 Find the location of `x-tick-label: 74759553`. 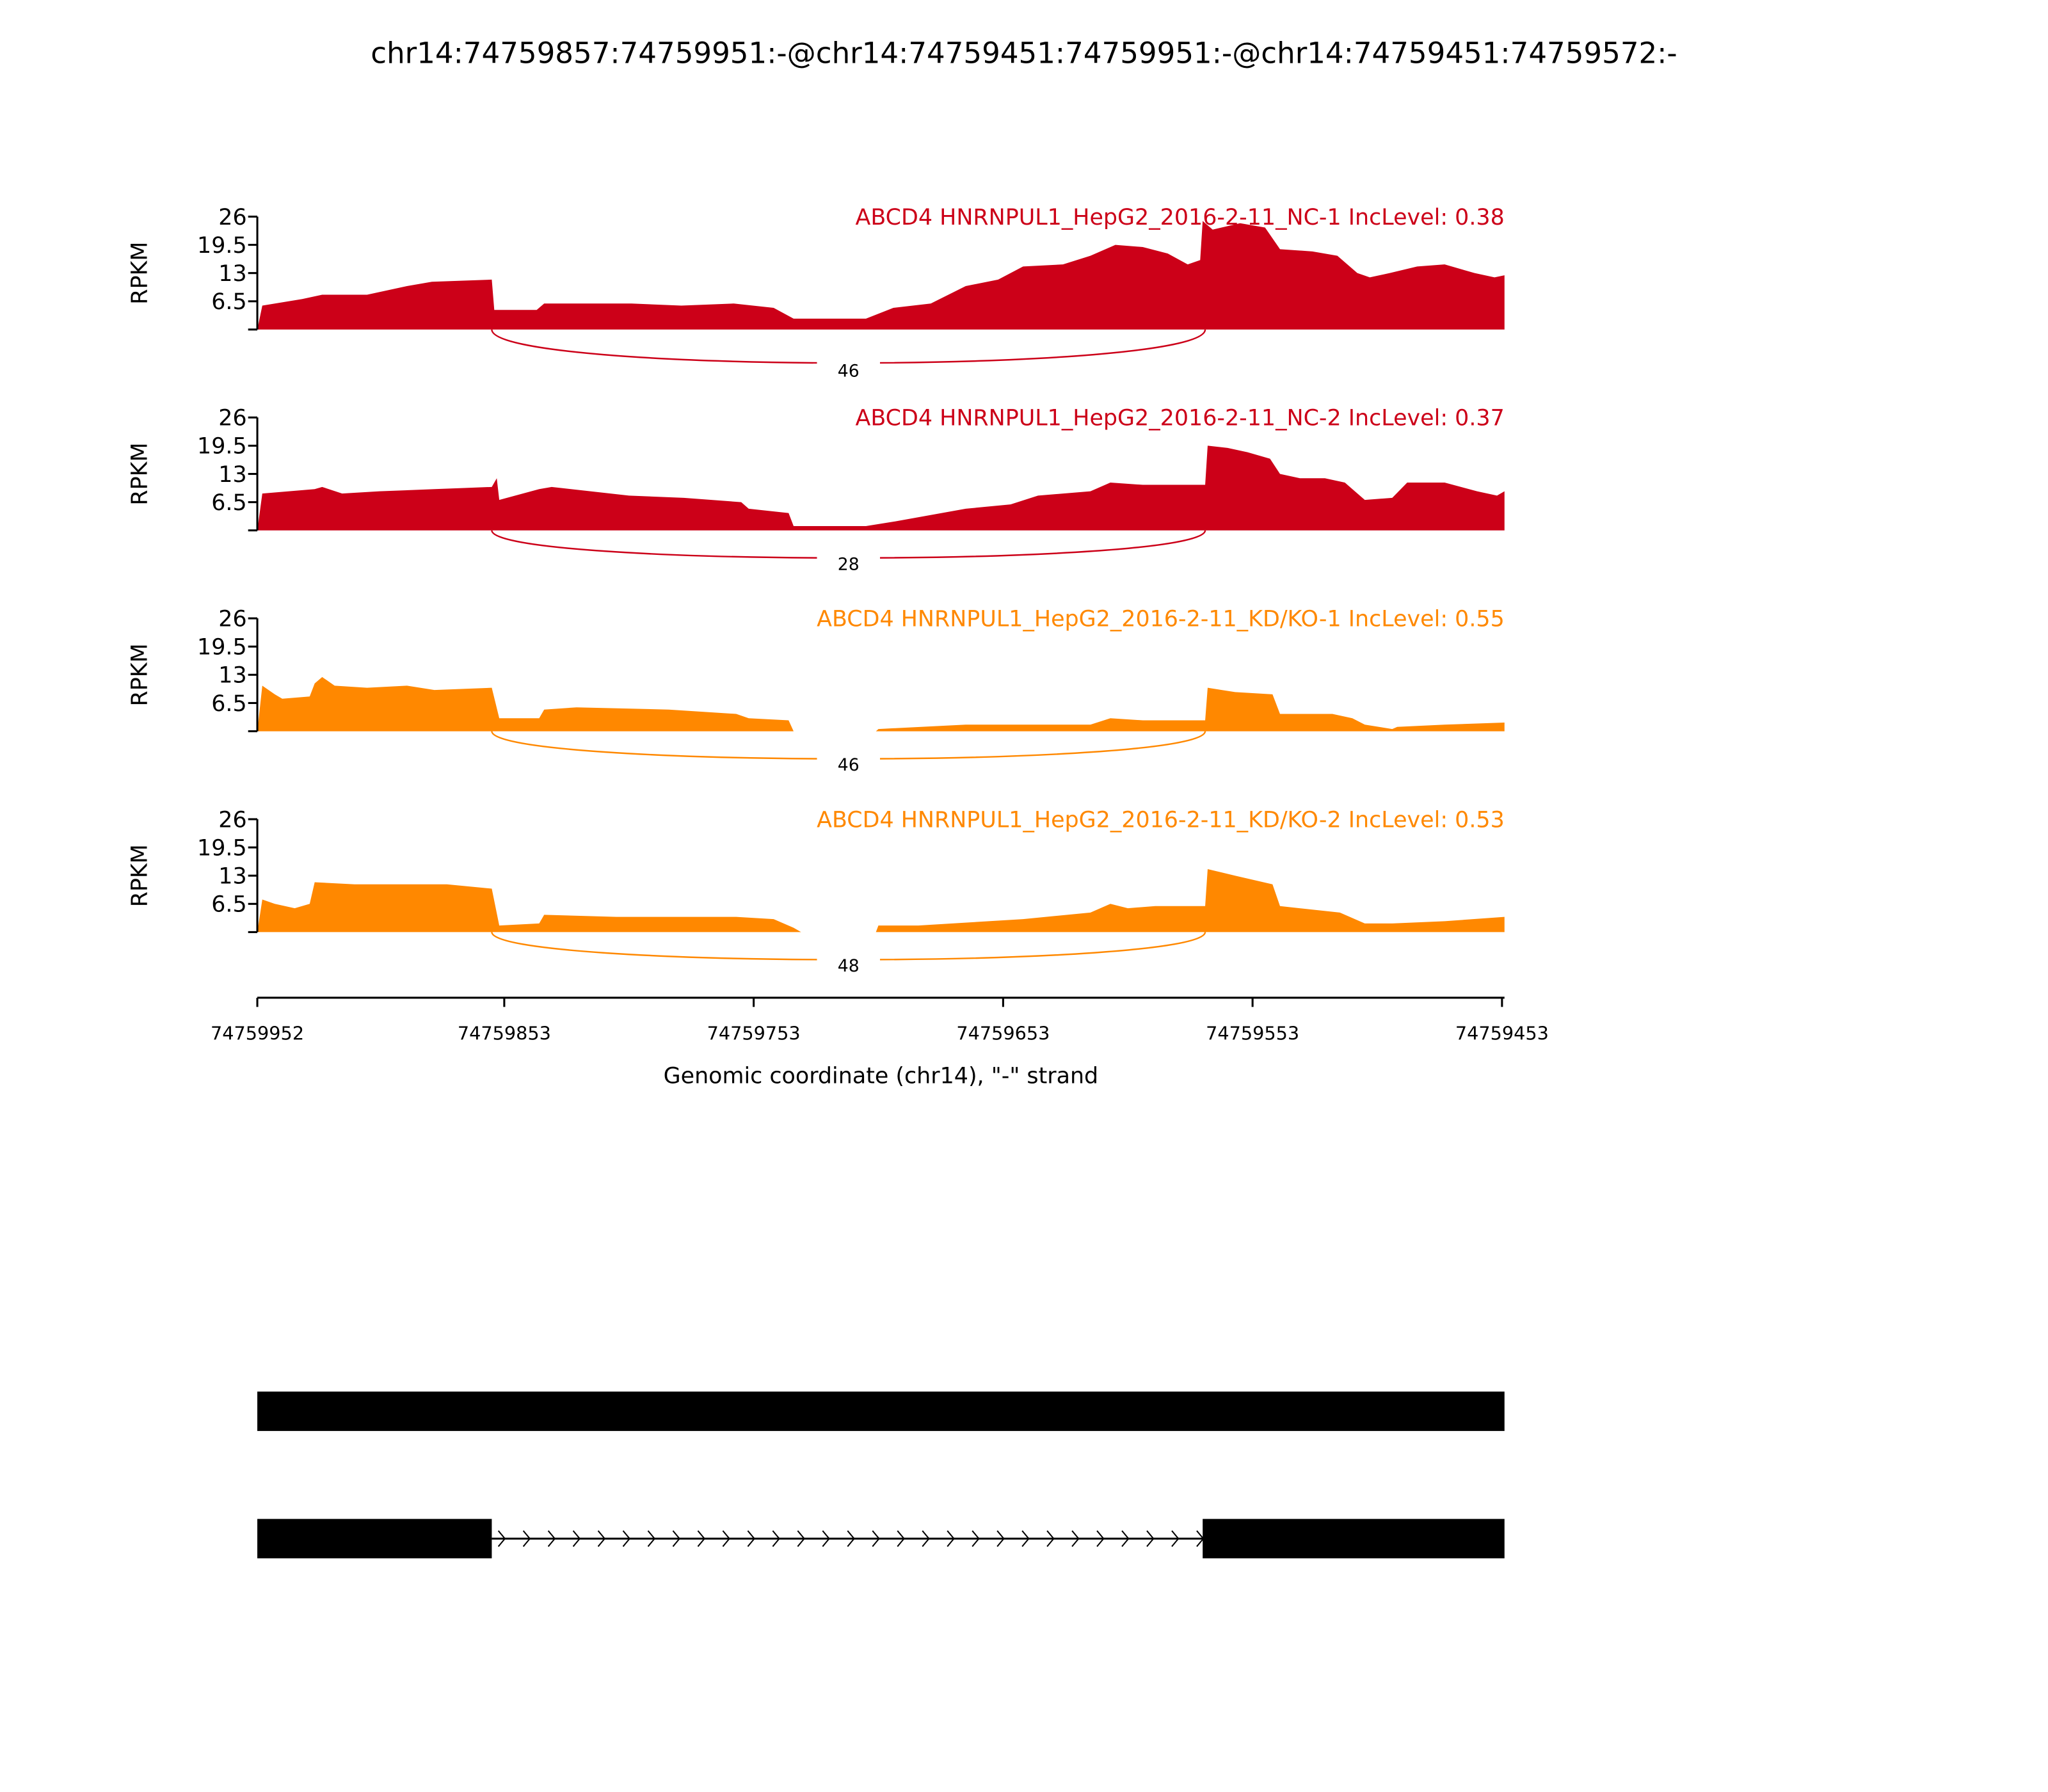

x-tick-label: 74759553 is located at coordinates (1252, 1033).